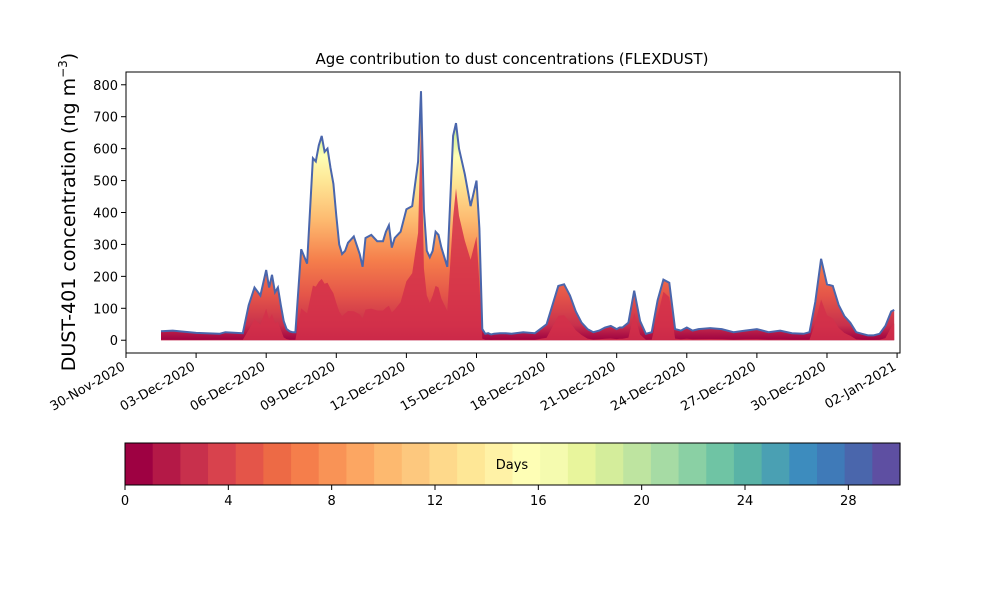 Image resolution: width=1000 pixels, height=604 pixels. What do you see at coordinates (105, 245) in the screenshot?
I see `y-tick-label: 300` at bounding box center [105, 245].